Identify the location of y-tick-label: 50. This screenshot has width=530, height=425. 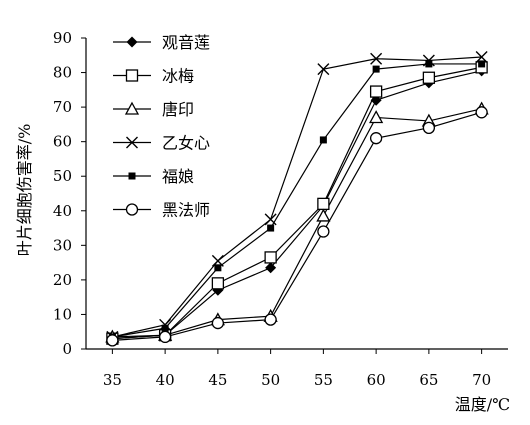
(62, 176).